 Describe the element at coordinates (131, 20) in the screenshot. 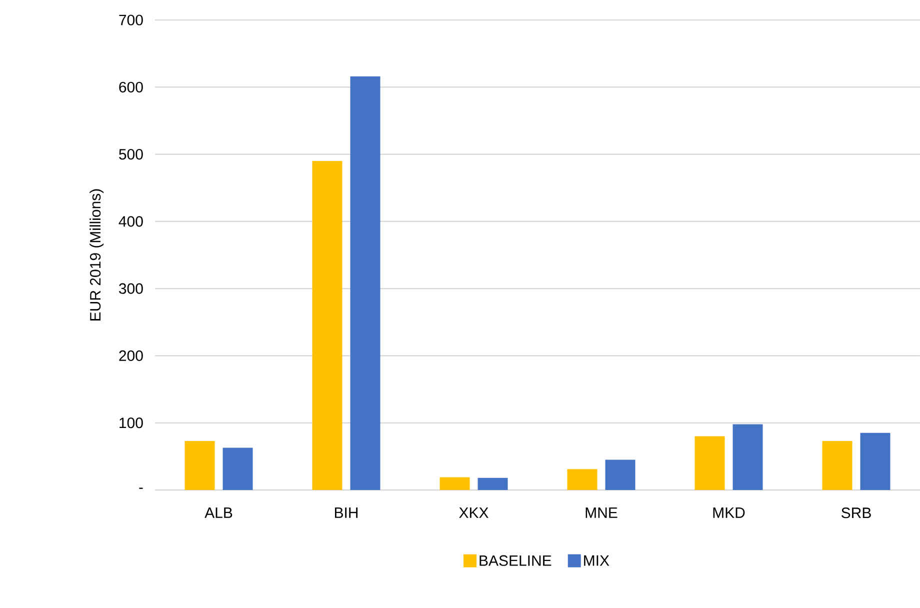

I see `y-tick-label: 700` at that location.